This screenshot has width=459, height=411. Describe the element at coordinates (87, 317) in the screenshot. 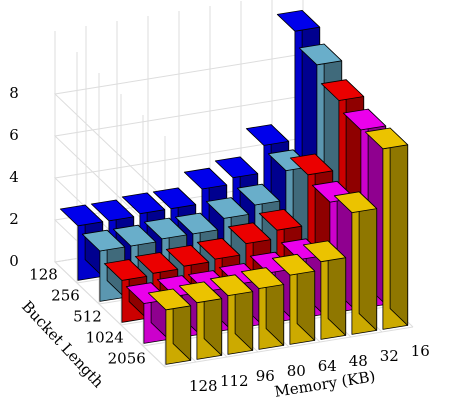

I see `y-tick-label: 512` at that location.